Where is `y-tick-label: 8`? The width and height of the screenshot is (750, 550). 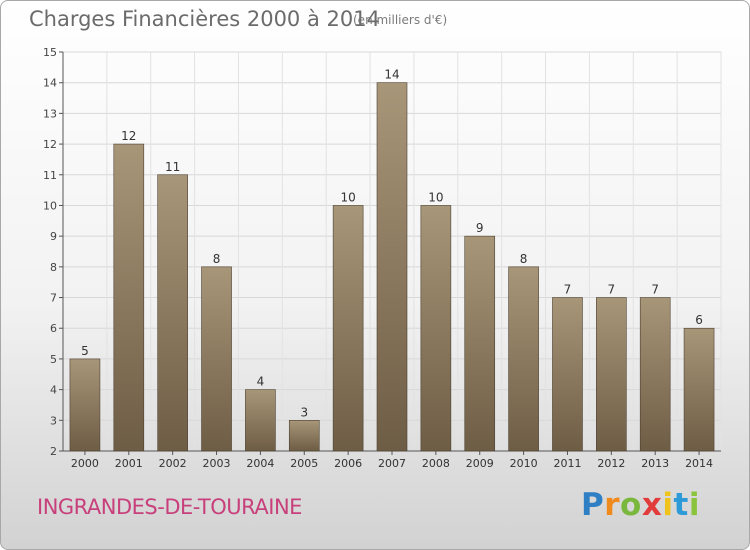
y-tick-label: 8 is located at coordinates (53, 267).